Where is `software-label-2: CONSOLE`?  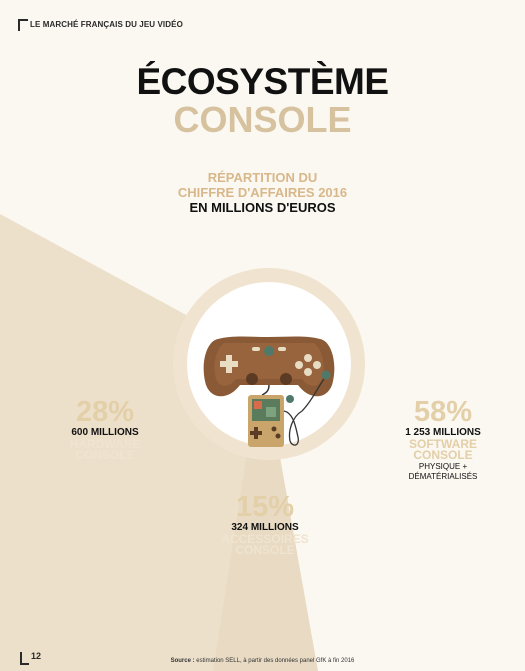 software-label-2: CONSOLE is located at coordinates (443, 455).